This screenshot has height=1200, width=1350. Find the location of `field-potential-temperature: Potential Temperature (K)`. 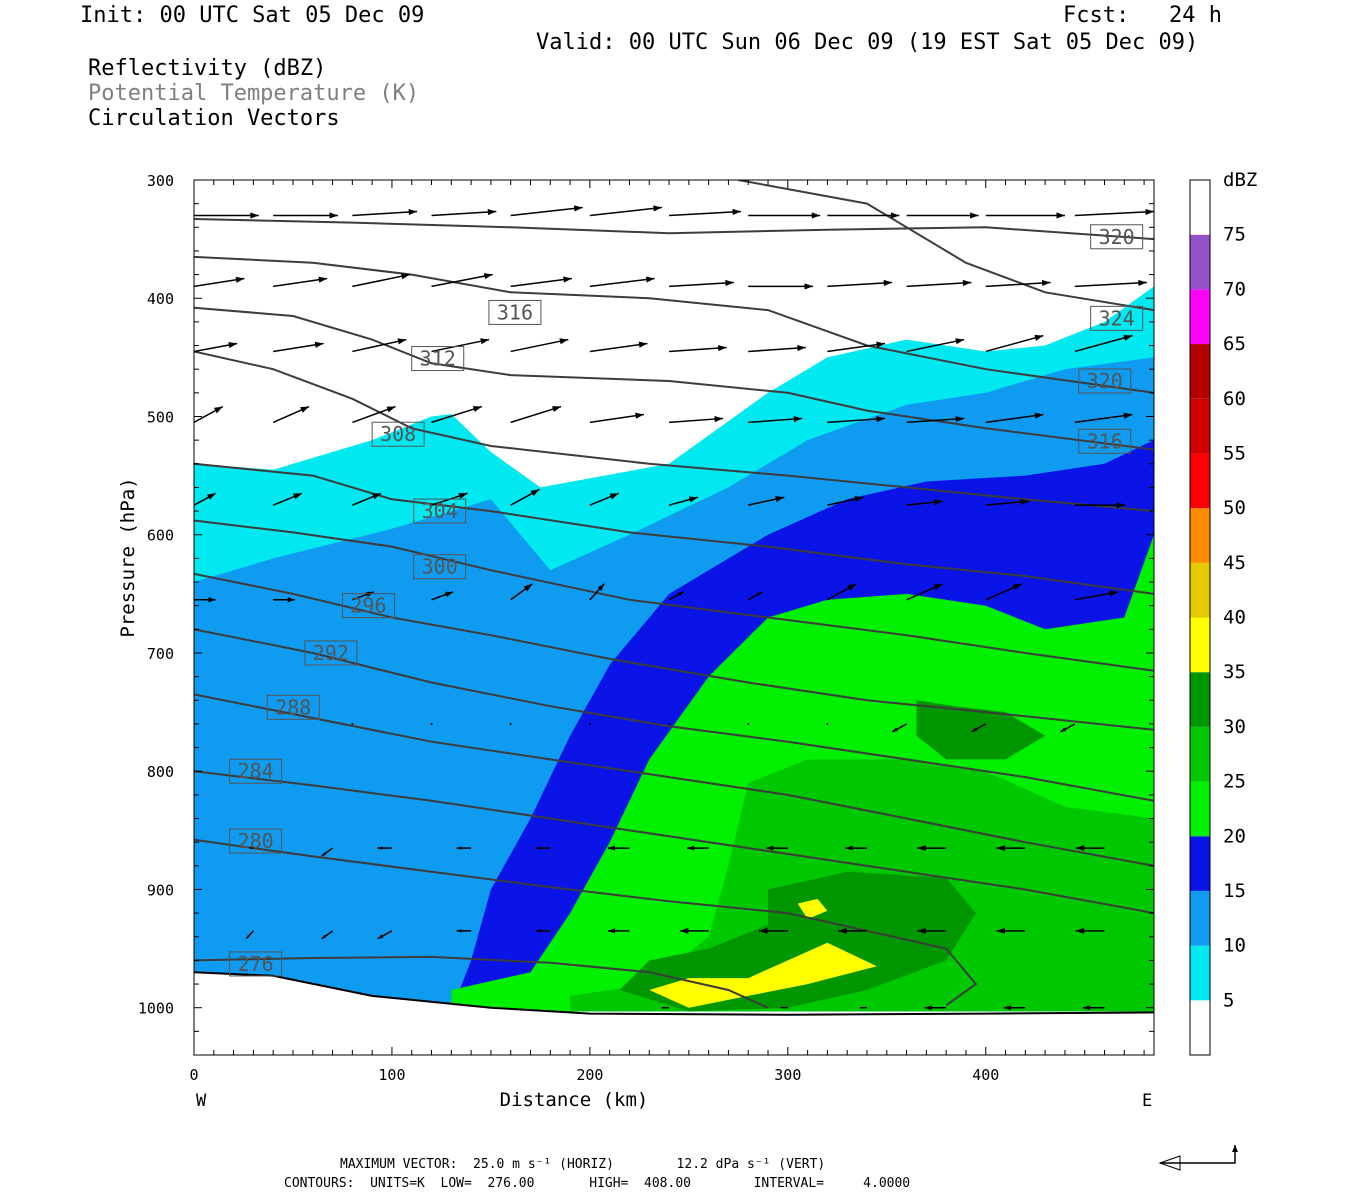

field-potential-temperature: Potential Temperature (K) is located at coordinates (254, 93).